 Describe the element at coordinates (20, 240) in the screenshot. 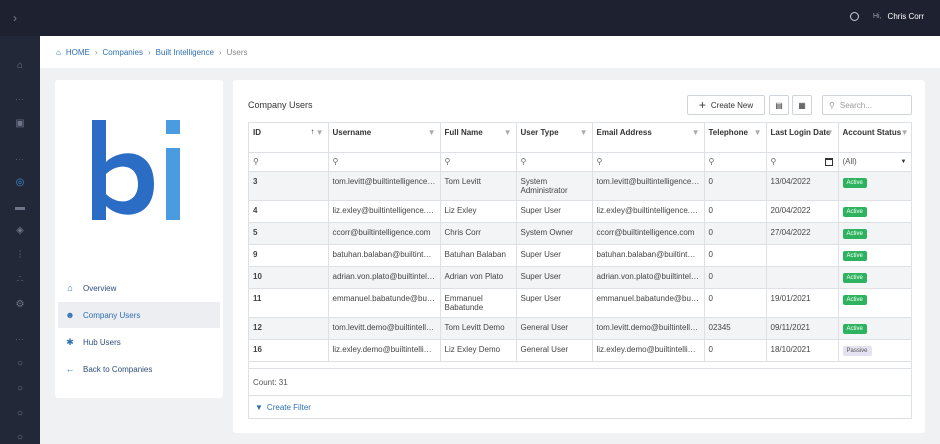

I see `side-nav: ⌂ ··· ▣ ··· ◎ ▬ ◈ ⫶ ∴ ⚙ ··· ○ ○ ○ ○` at that location.